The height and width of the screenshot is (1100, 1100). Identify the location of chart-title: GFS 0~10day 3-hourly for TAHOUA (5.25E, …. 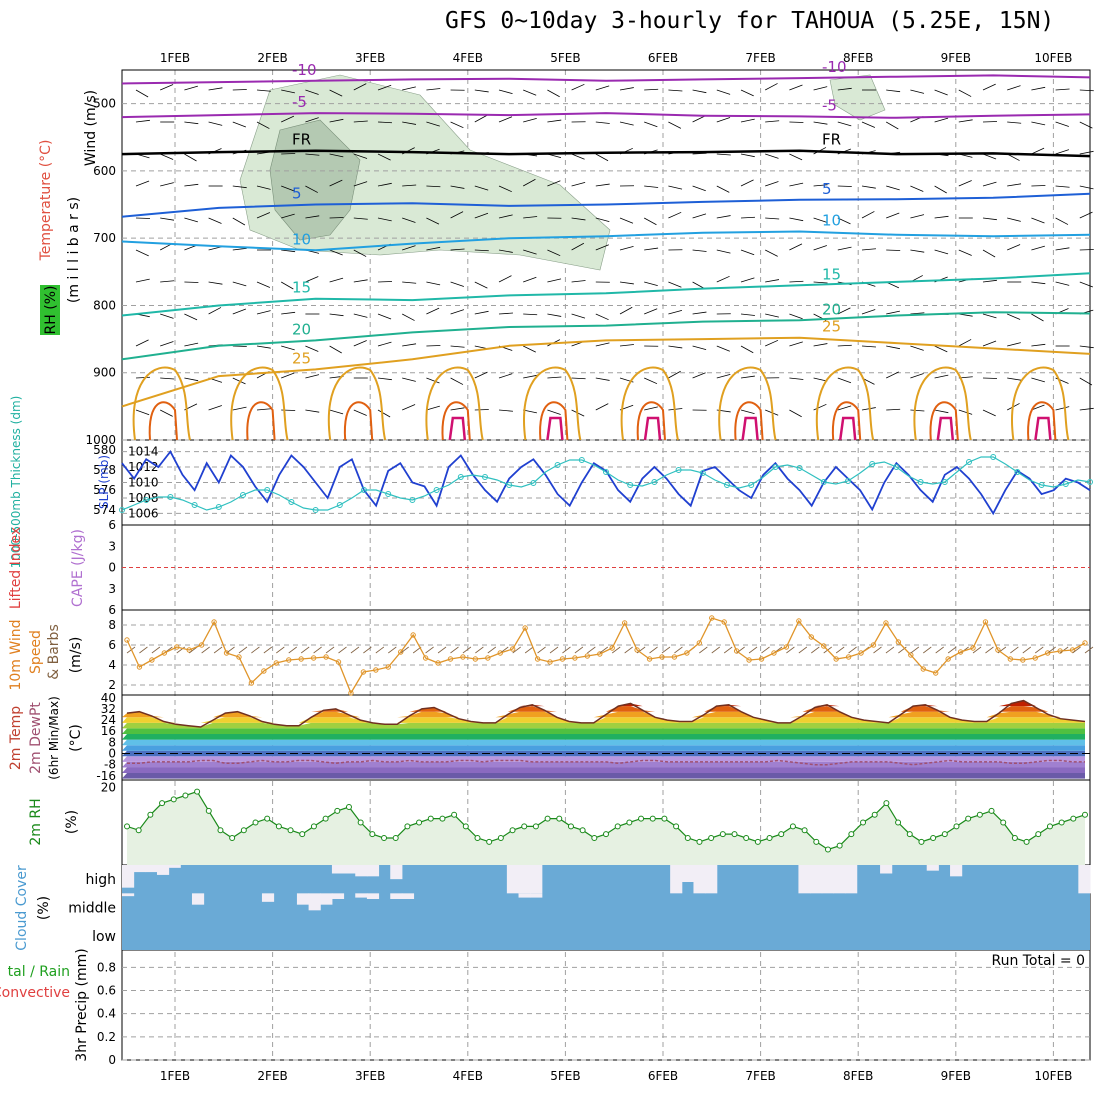
(750, 21).